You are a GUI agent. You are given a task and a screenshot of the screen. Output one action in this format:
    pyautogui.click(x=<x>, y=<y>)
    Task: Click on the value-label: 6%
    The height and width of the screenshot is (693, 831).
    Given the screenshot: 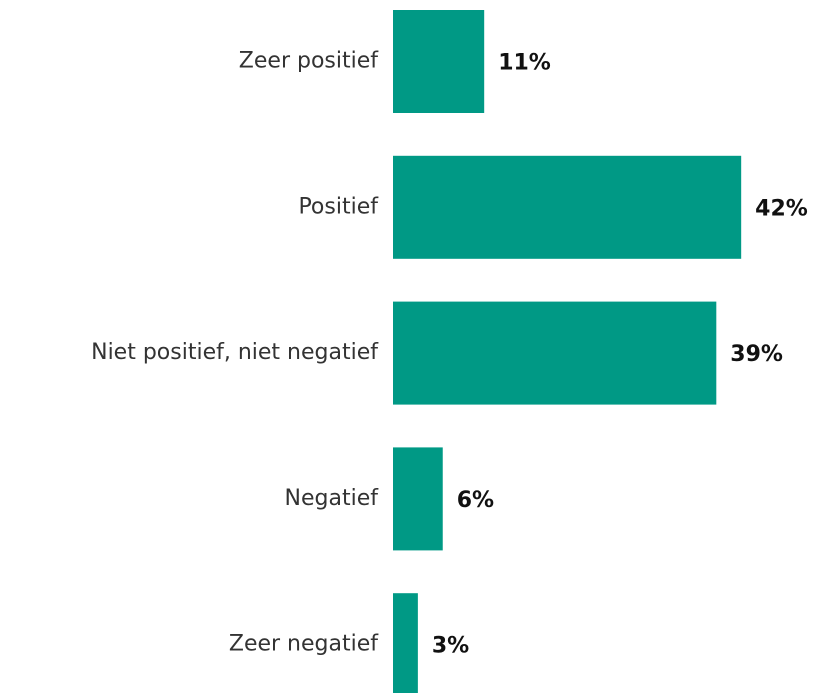 What is the action you would take?
    pyautogui.click(x=475, y=500)
    